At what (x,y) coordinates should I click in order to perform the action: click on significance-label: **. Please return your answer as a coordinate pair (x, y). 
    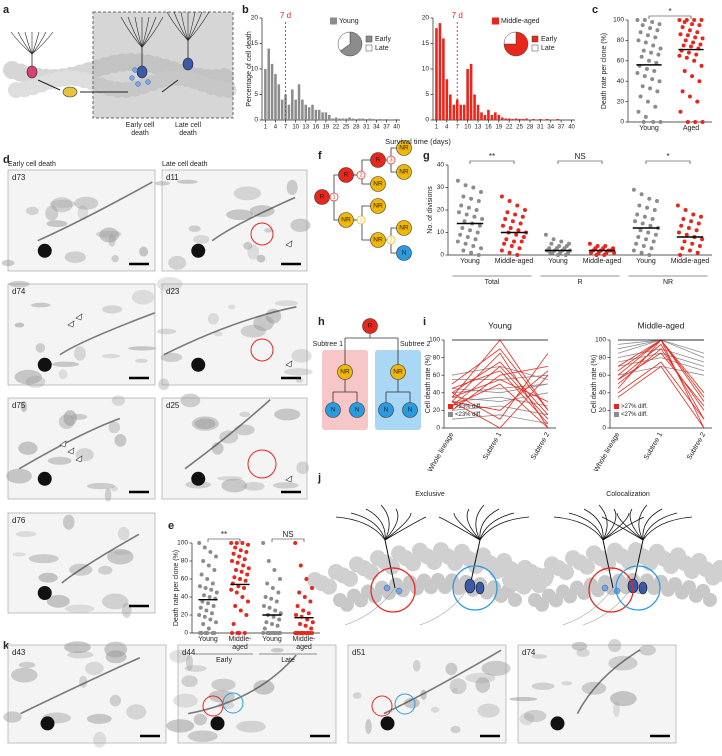
    Looking at the image, I should click on (492, 156).